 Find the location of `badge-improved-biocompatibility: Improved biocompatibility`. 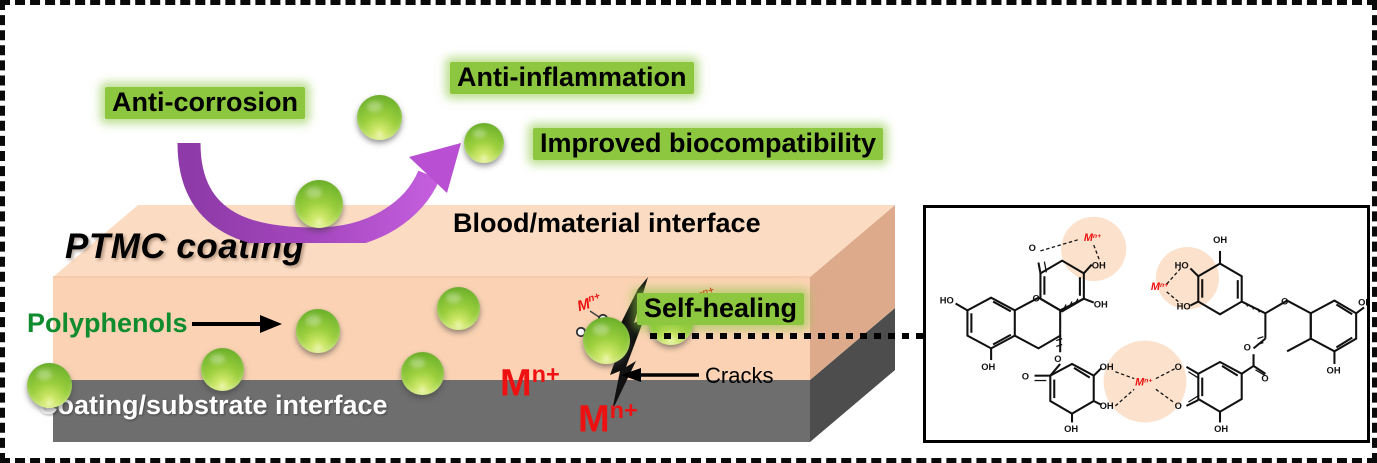

badge-improved-biocompatibility: Improved biocompatibility is located at coordinates (708, 144).